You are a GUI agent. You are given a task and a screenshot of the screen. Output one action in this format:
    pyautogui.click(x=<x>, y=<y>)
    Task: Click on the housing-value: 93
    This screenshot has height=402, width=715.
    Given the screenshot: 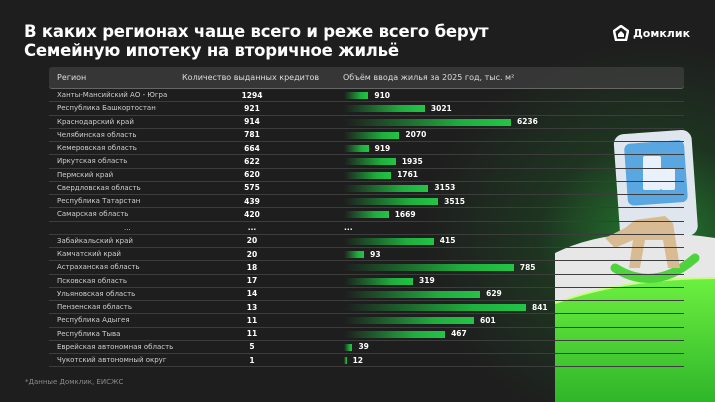 What is the action you would take?
    pyautogui.click(x=375, y=254)
    